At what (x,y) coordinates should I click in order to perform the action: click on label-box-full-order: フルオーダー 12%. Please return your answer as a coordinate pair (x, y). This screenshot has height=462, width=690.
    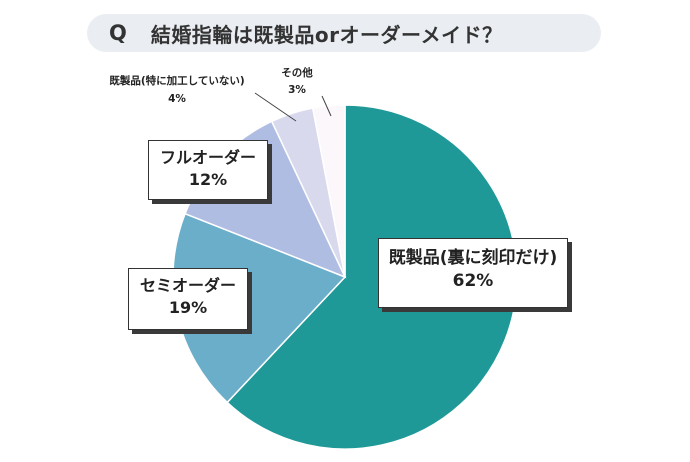
    Looking at the image, I should click on (208, 170).